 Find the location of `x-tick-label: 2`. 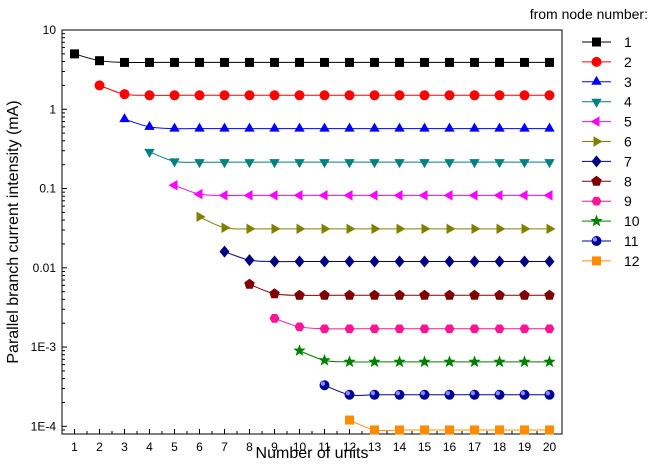

x-tick-label: 2 is located at coordinates (99, 447).